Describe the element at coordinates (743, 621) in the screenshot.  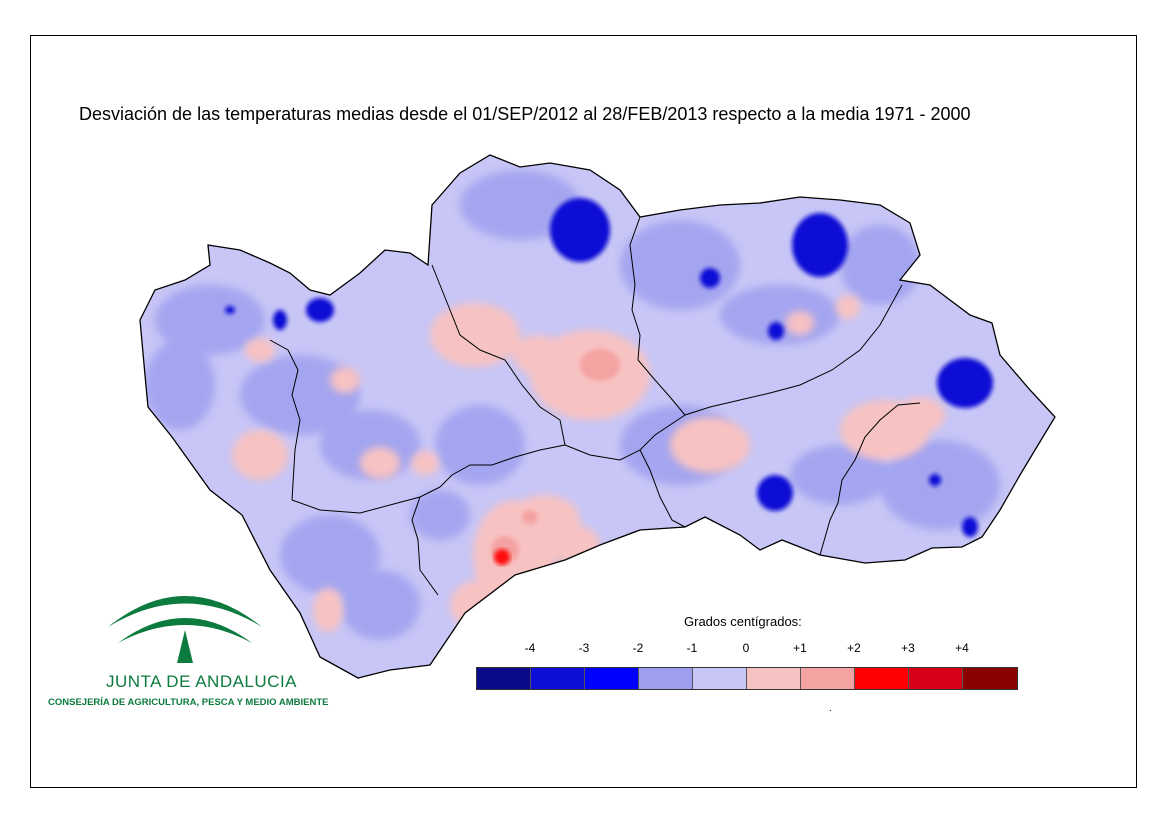
I see `legend-title: Grados centígrados:` at that location.